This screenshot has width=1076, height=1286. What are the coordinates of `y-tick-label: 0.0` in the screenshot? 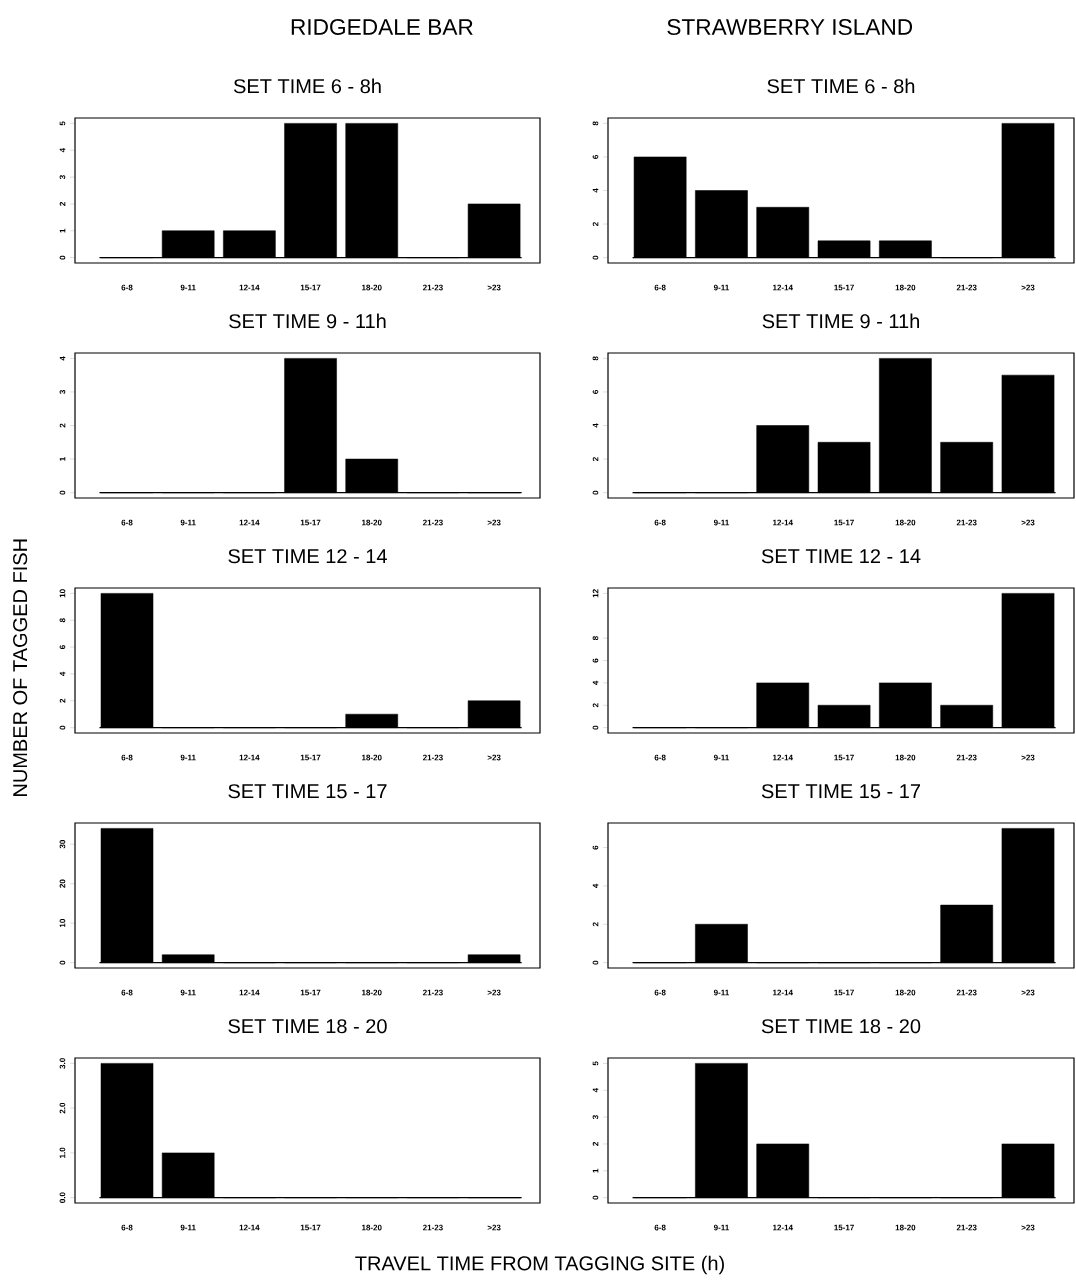 It's located at (62, 1197).